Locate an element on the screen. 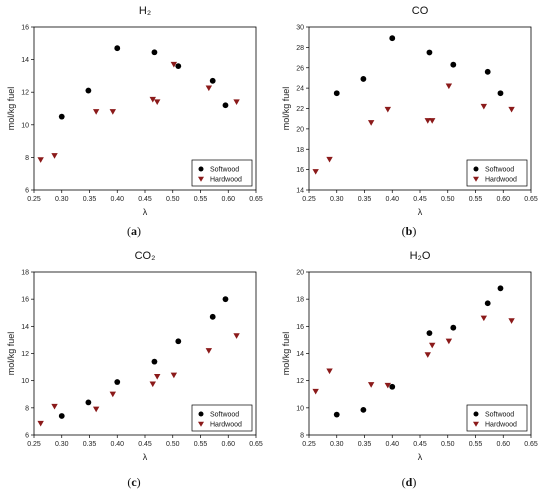  caption-d-letter: d is located at coordinates (409, 482).